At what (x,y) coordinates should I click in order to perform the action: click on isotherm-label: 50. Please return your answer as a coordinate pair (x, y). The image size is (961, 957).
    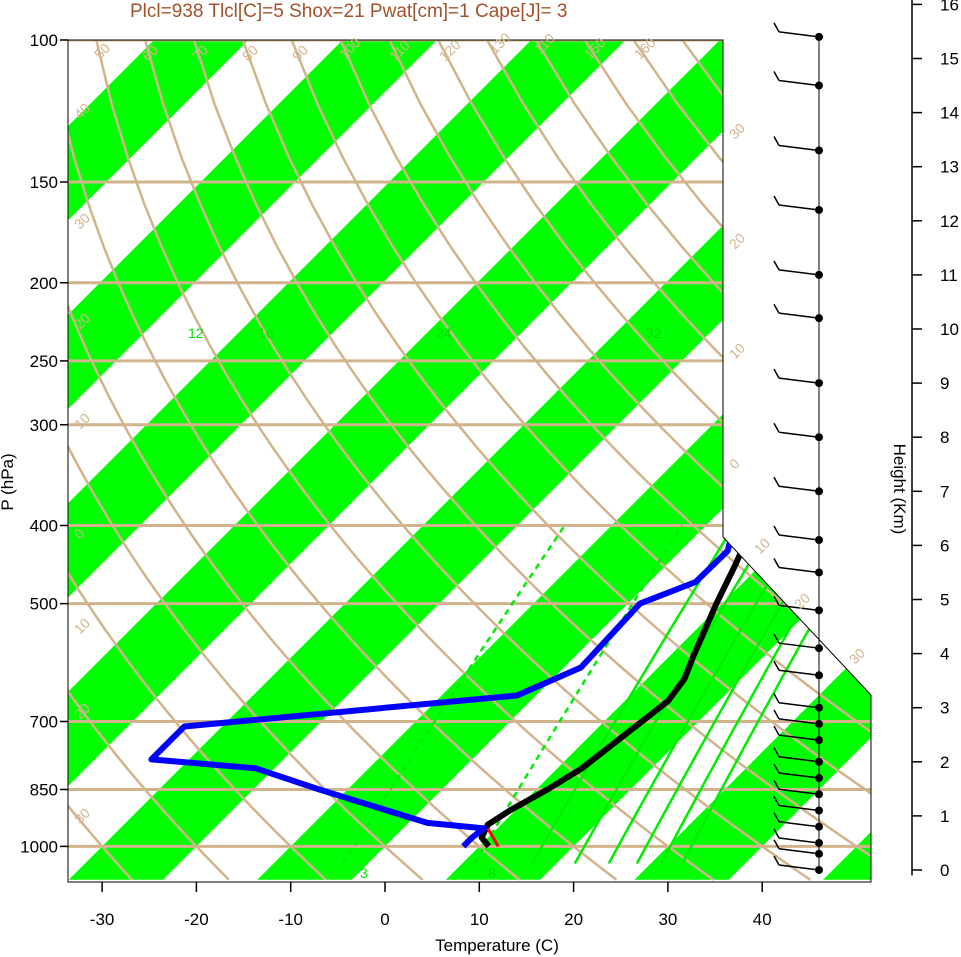
    Looking at the image, I should click on (102, 51).